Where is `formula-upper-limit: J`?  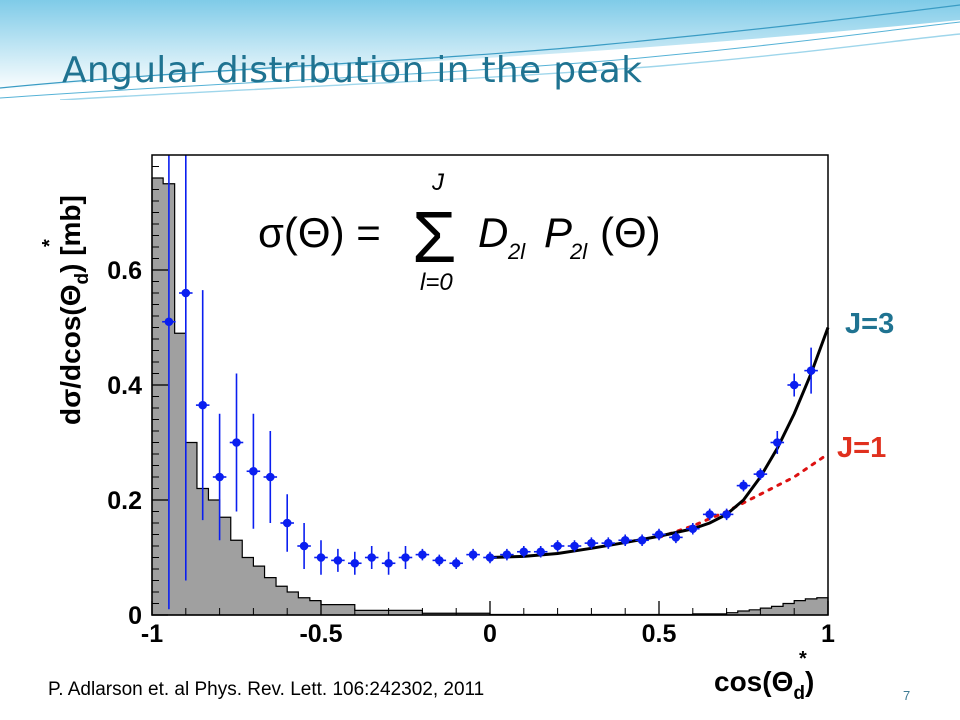
formula-upper-limit: J is located at coordinates (438, 182).